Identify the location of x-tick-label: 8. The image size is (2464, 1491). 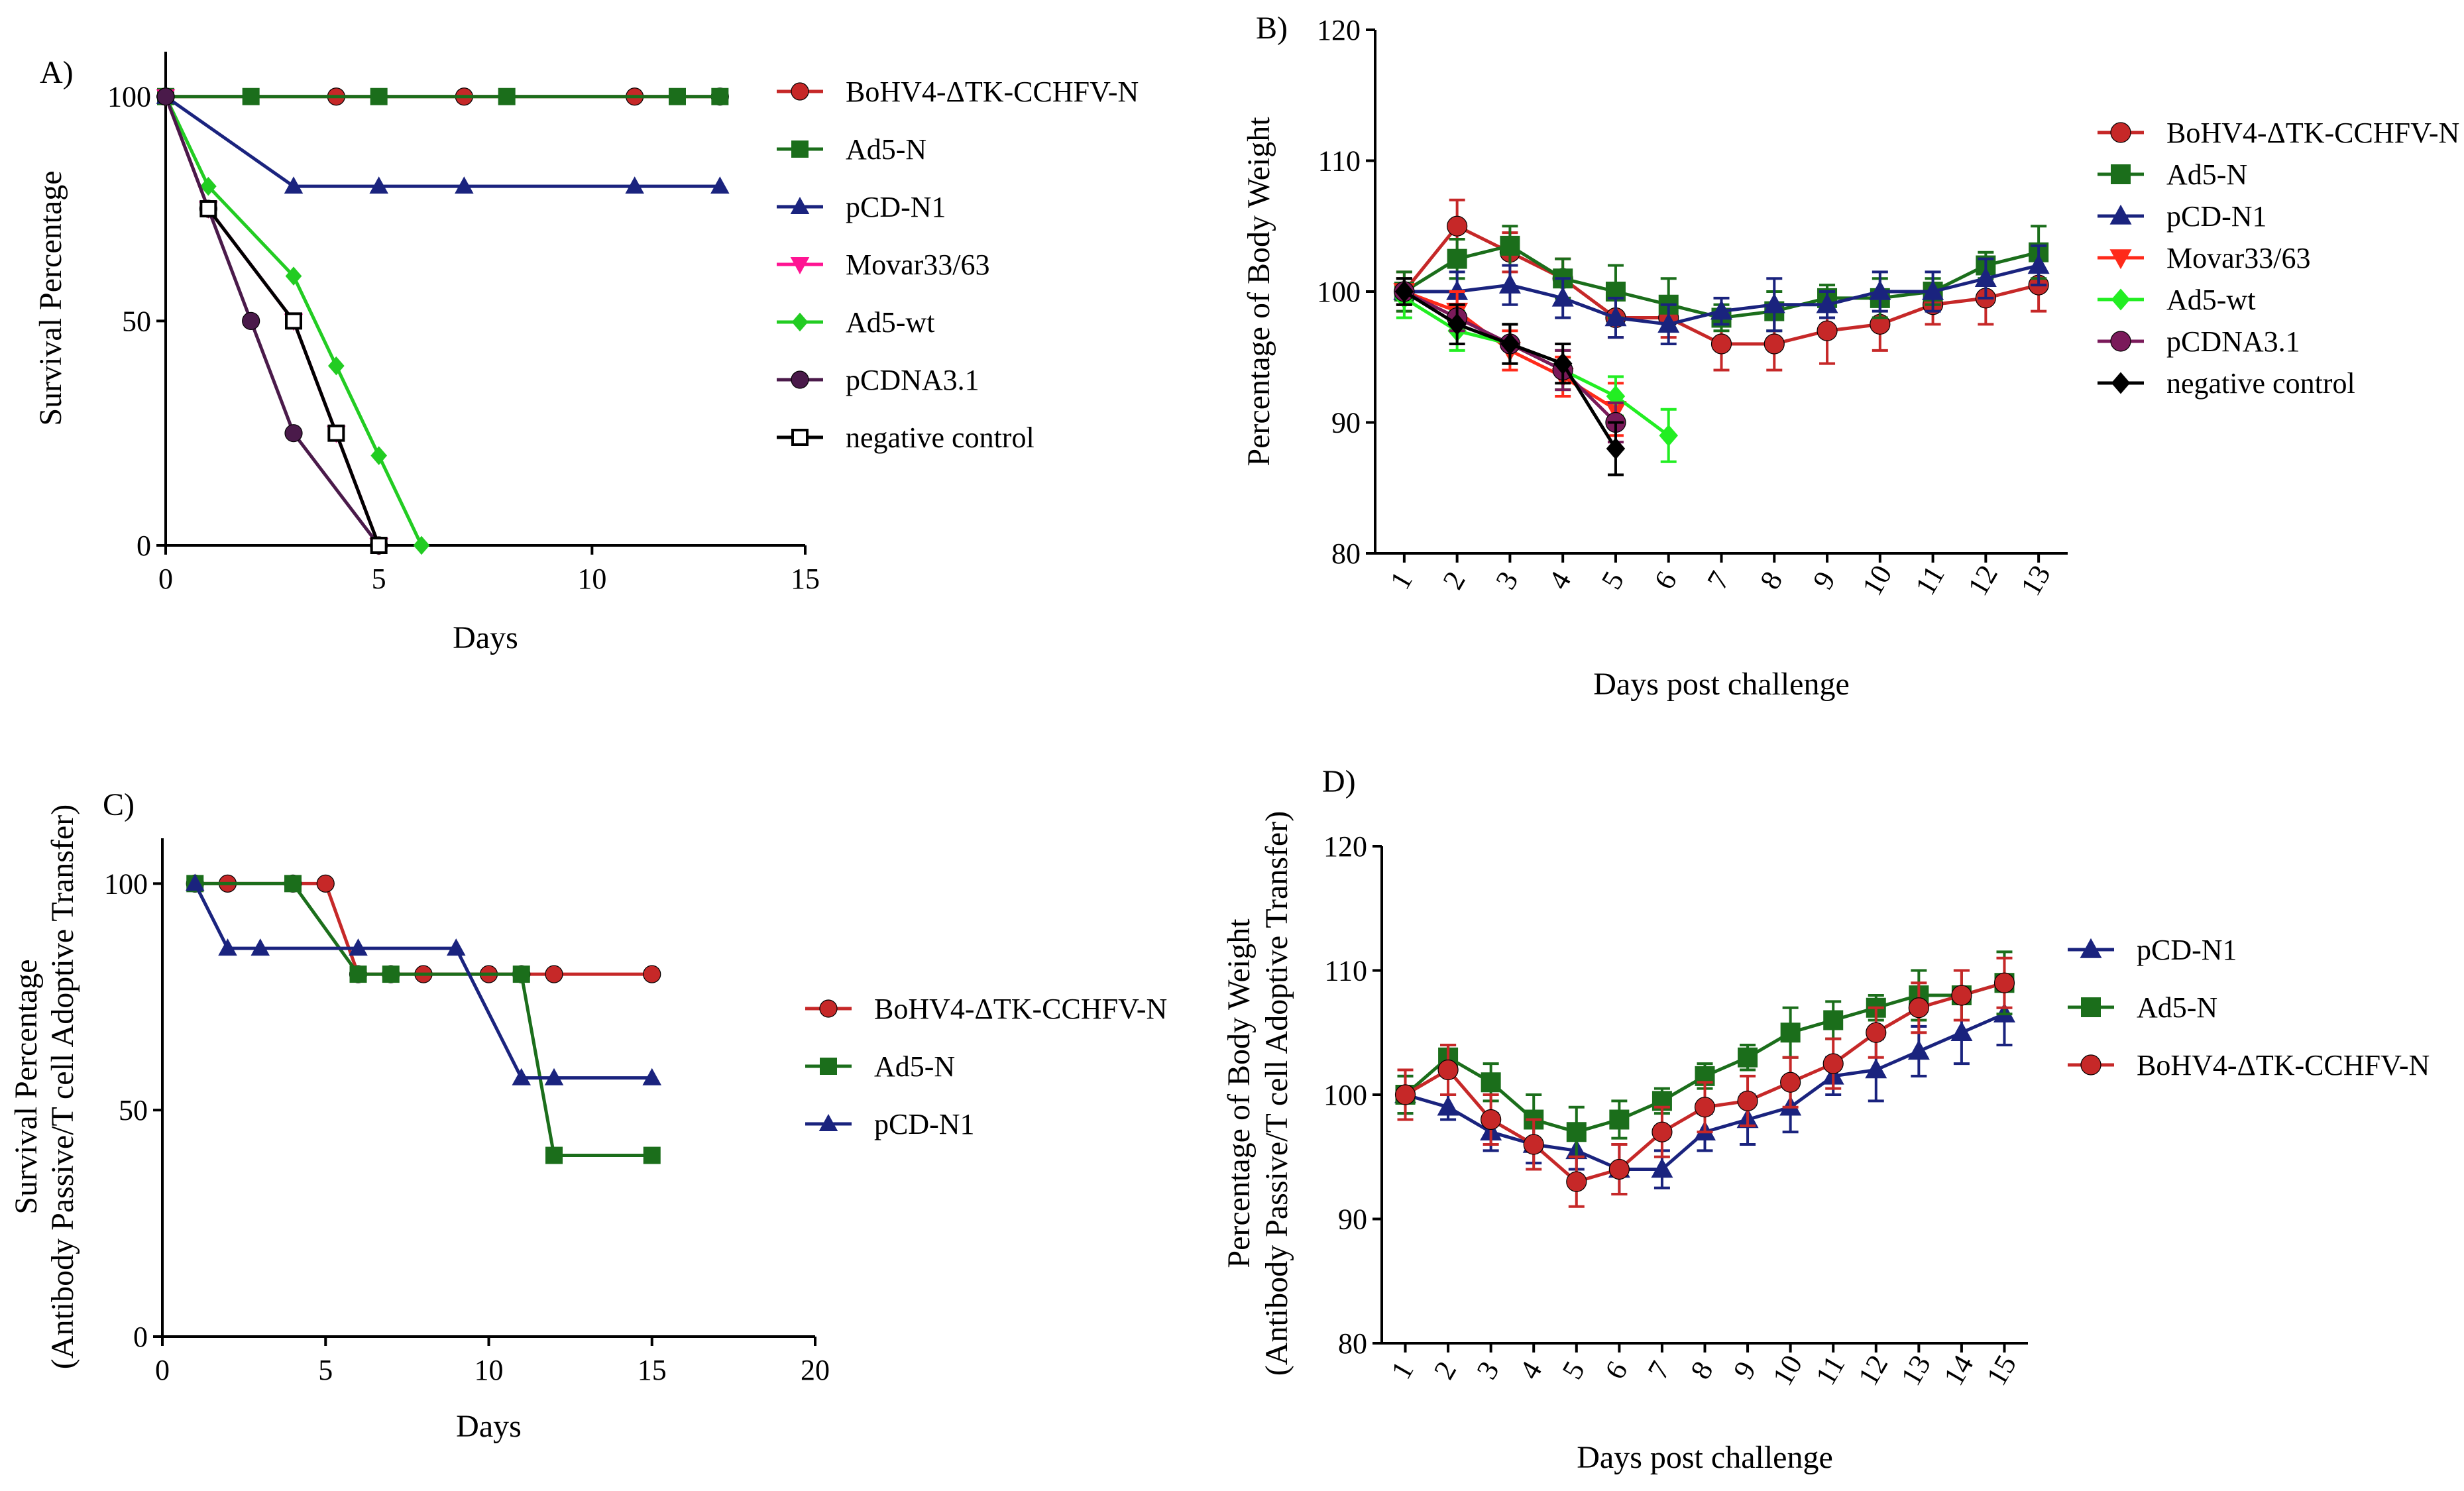
(1701, 1370).